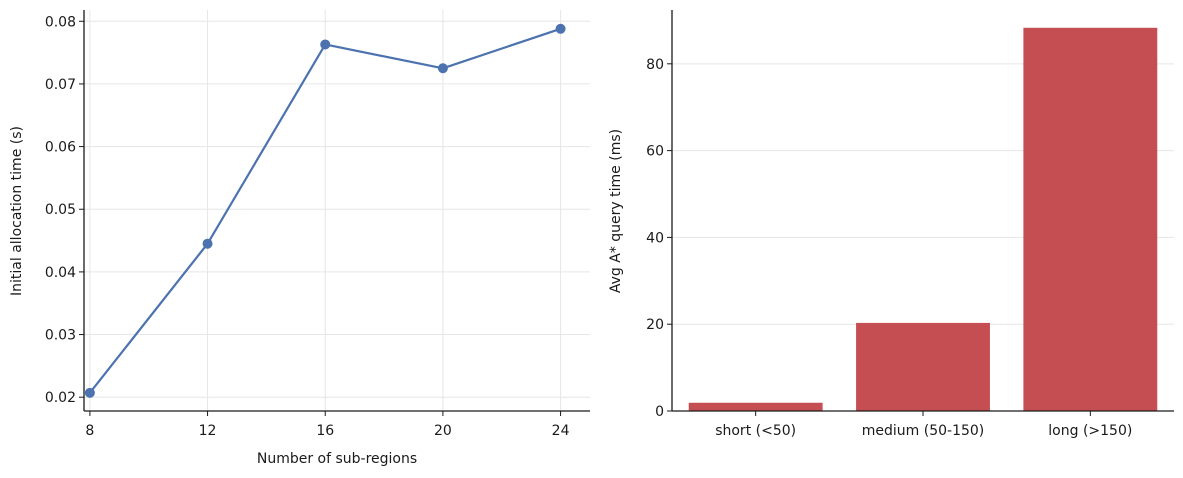 The height and width of the screenshot is (478, 1183). What do you see at coordinates (60, 85) in the screenshot?
I see `line-chart-y-tick-label: 0.07` at bounding box center [60, 85].